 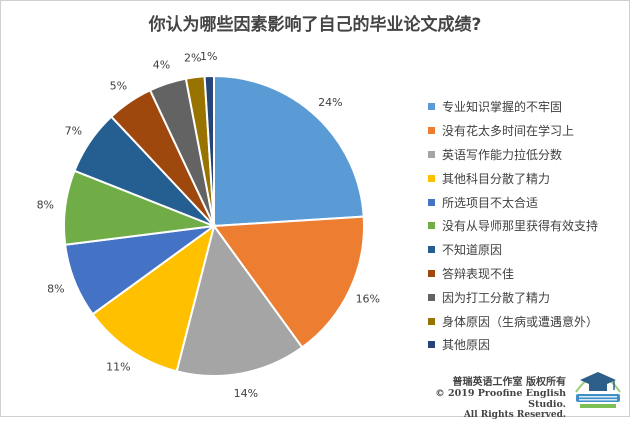 What do you see at coordinates (496, 297) in the screenshot?
I see `legend-label: 因为打工分散了精力` at bounding box center [496, 297].